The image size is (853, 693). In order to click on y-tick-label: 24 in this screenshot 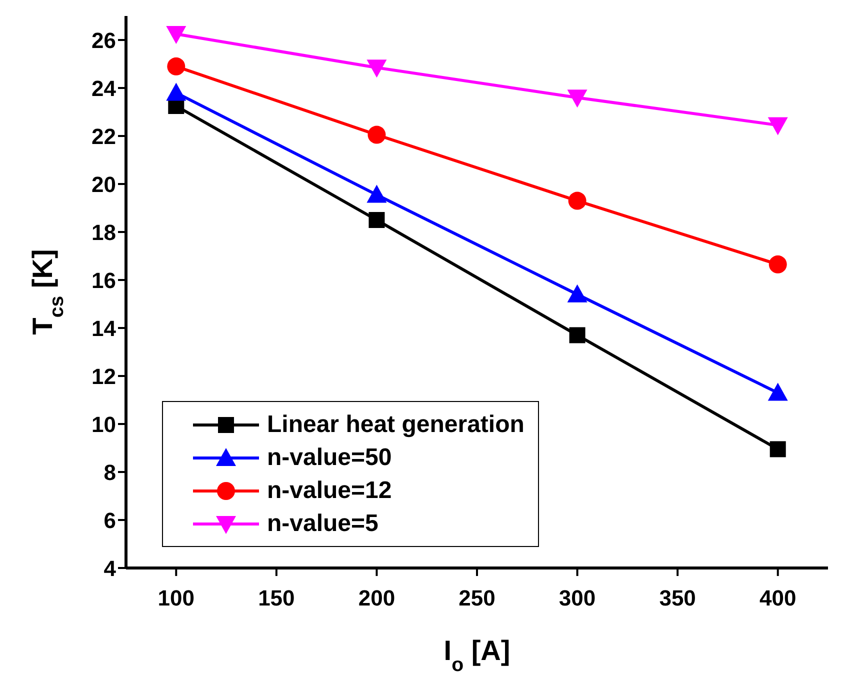, I will do `click(104, 88)`.